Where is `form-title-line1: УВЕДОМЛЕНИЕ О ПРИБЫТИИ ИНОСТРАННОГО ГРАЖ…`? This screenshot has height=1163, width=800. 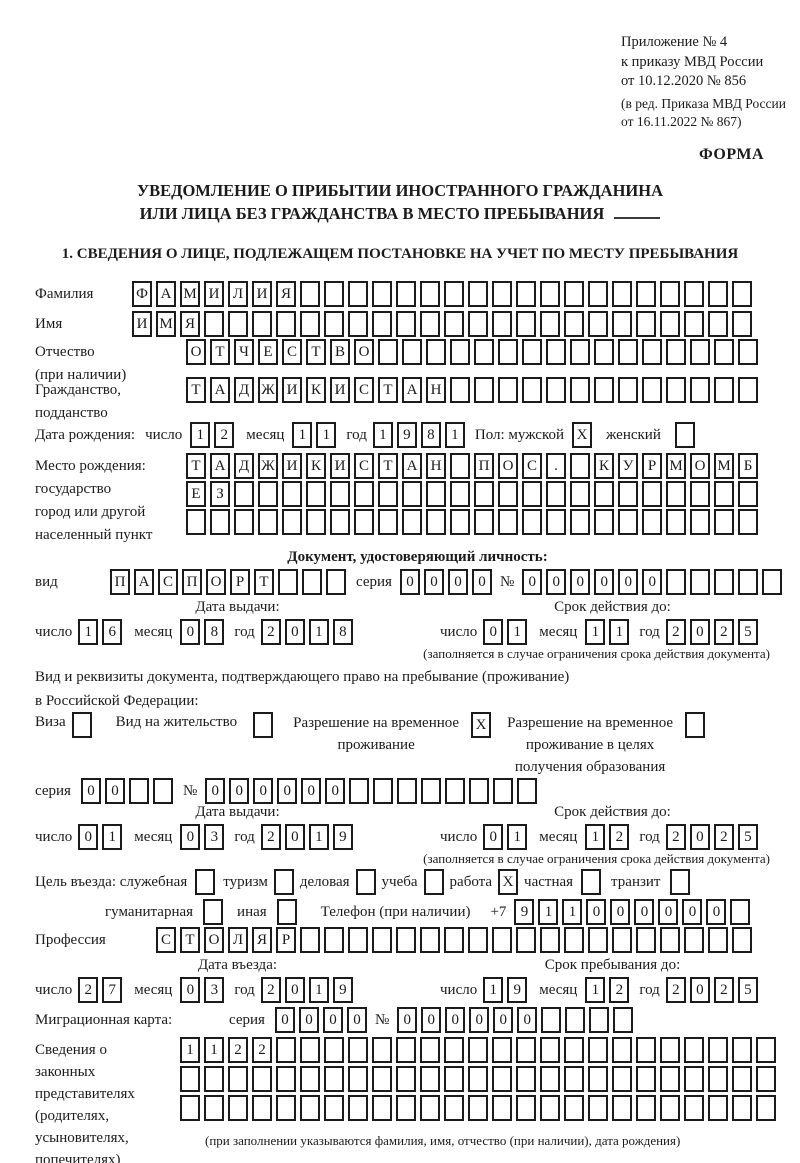 form-title-line1: УВЕДОМЛЕНИЕ О ПРИБЫТИИ ИНОСТРАННОГО ГРАЖ… is located at coordinates (400, 190).